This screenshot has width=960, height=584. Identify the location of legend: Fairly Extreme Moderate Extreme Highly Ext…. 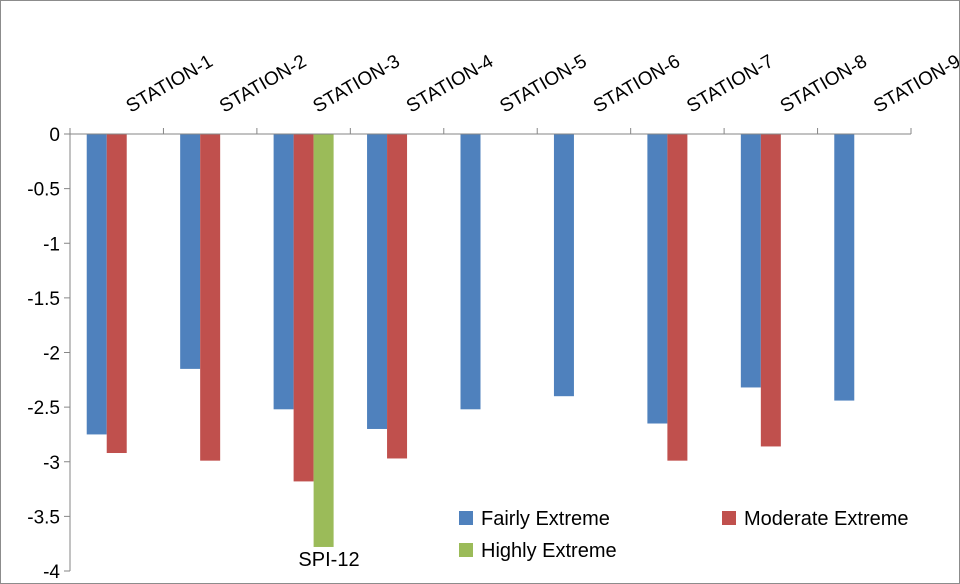
(684, 535).